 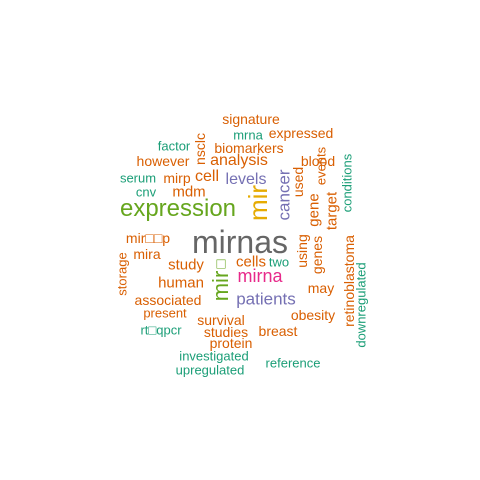 What do you see at coordinates (249, 148) in the screenshot?
I see `word-biomarkers: biomarkers` at bounding box center [249, 148].